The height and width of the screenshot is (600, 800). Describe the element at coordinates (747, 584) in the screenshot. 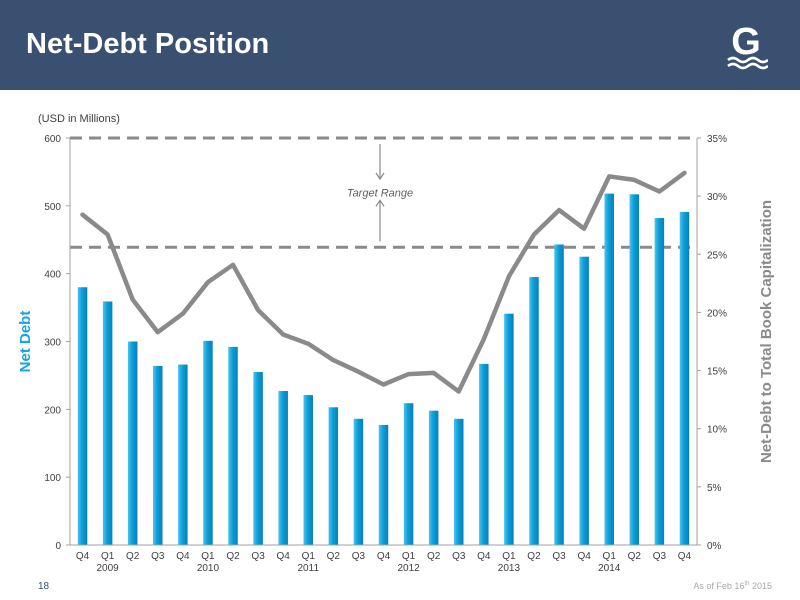

I see `as-of-sup: th` at that location.